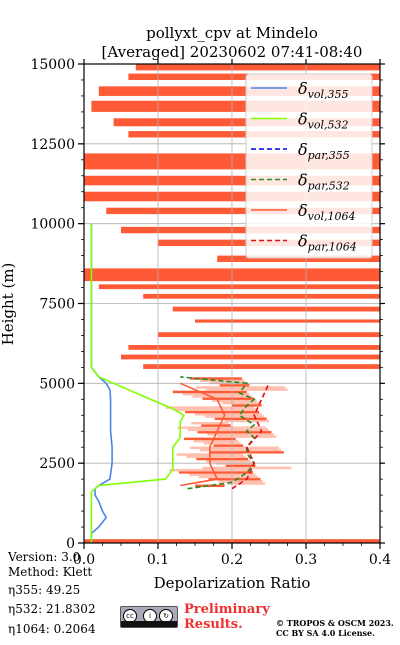 This screenshot has height=645, width=400. Describe the element at coordinates (57, 464) in the screenshot. I see `y-tick-label-1: 2500` at that location.